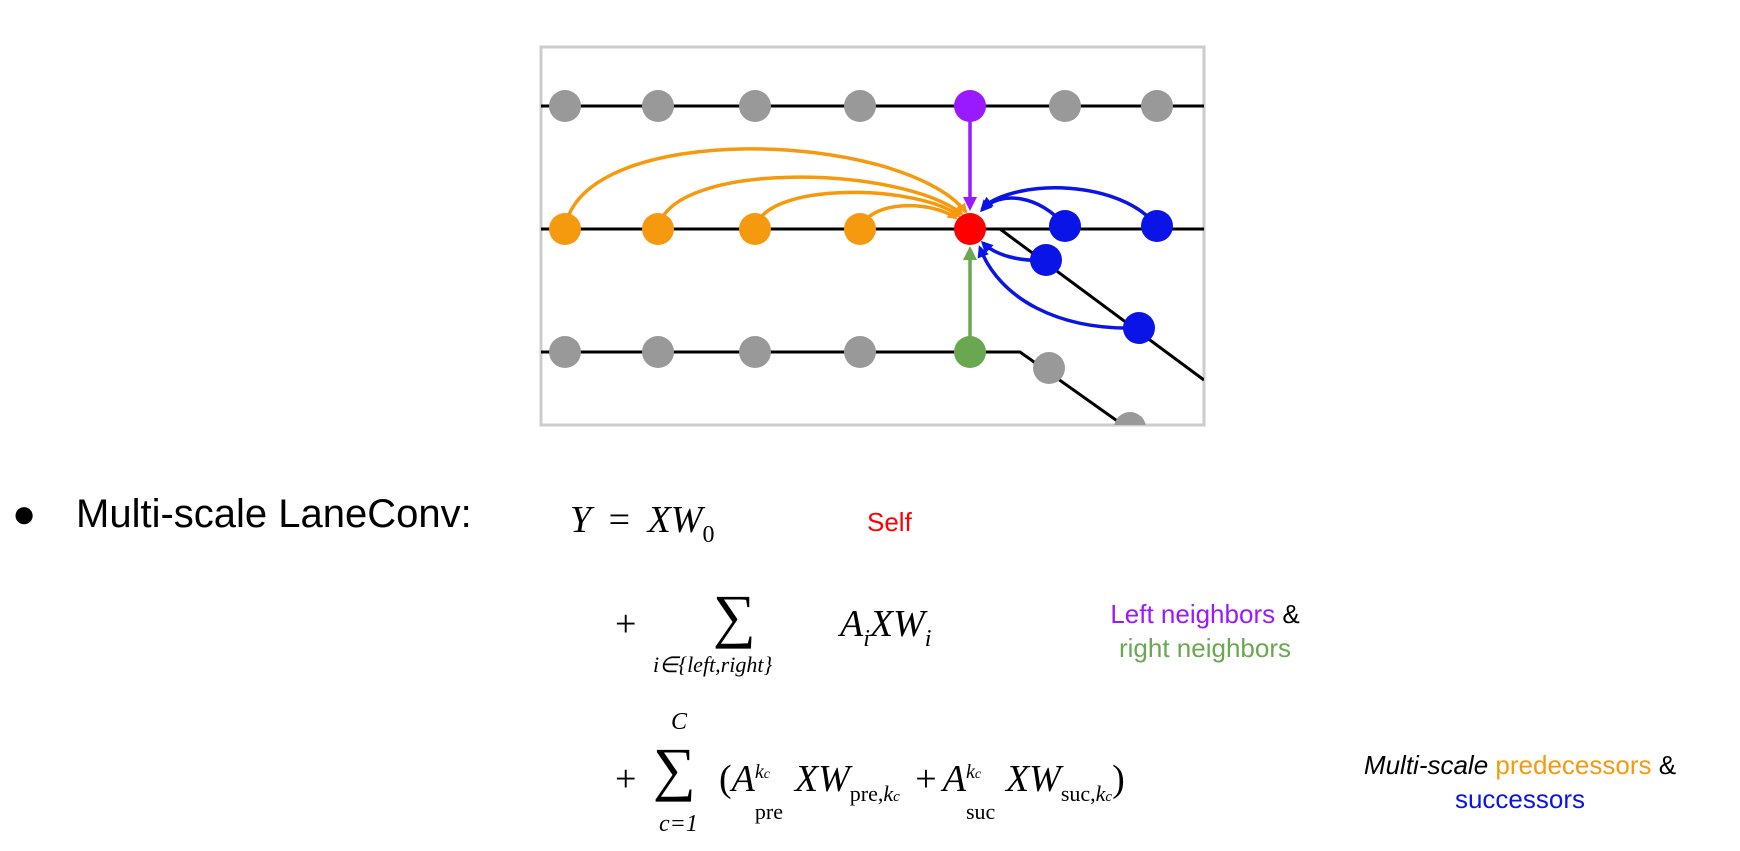 The image size is (1740, 851). Describe the element at coordinates (708, 535) in the screenshot. I see `eq-w0-sub: 0` at that location.